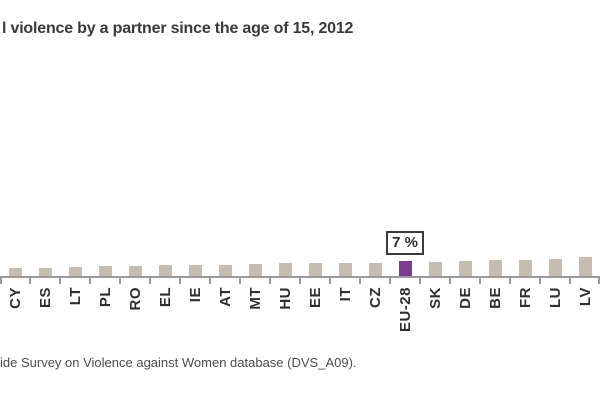  I want to click on axis-label-text: PL, so click(105, 297).